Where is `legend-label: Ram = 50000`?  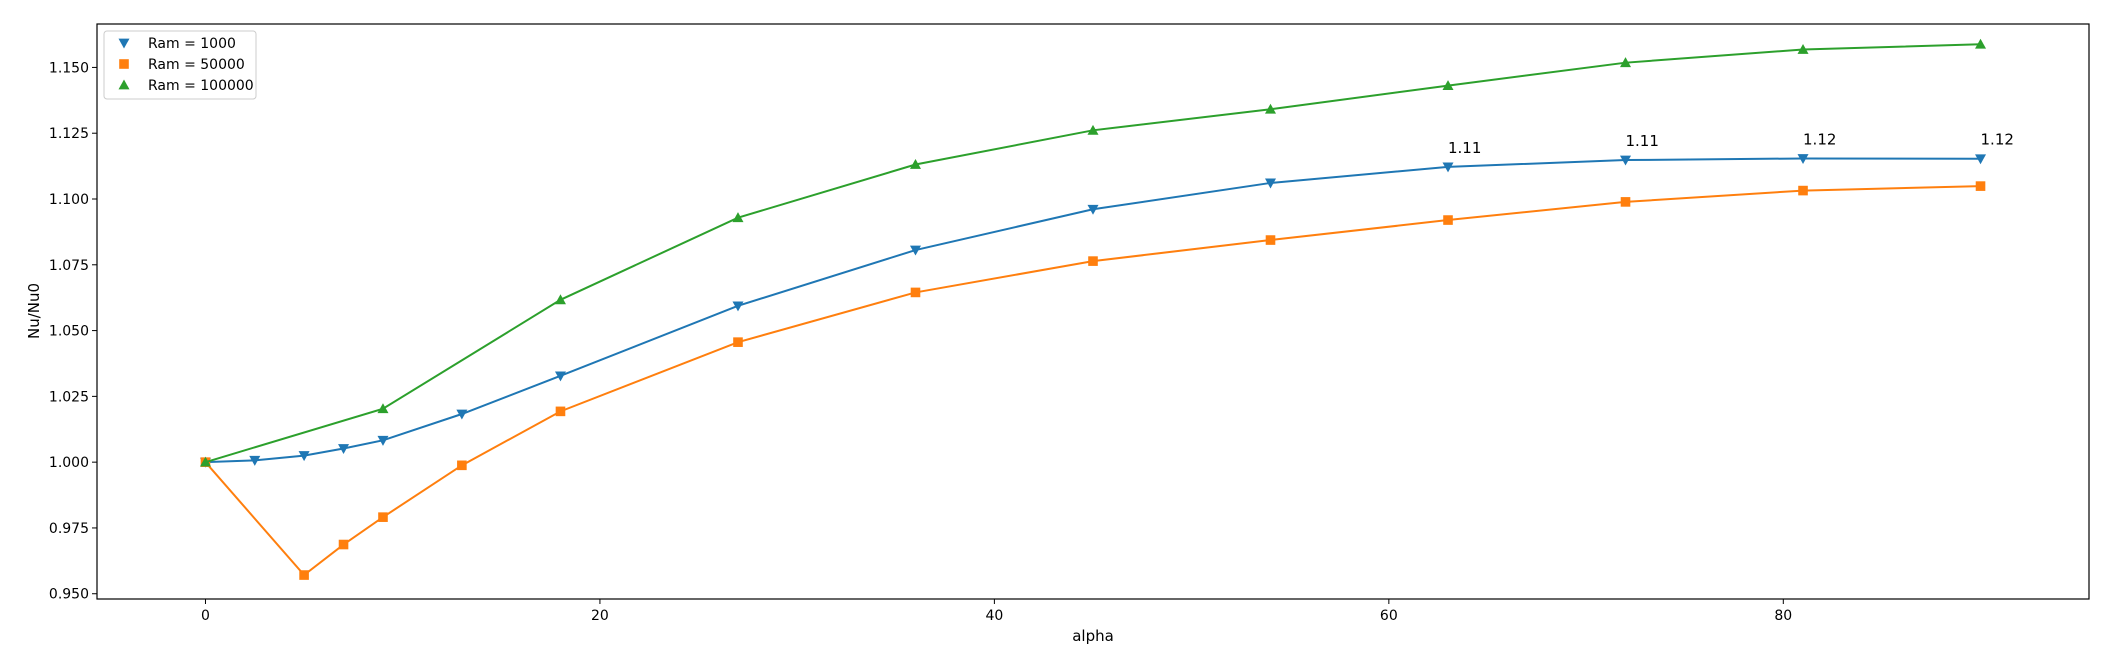 legend-label: Ram = 50000 is located at coordinates (196, 65).